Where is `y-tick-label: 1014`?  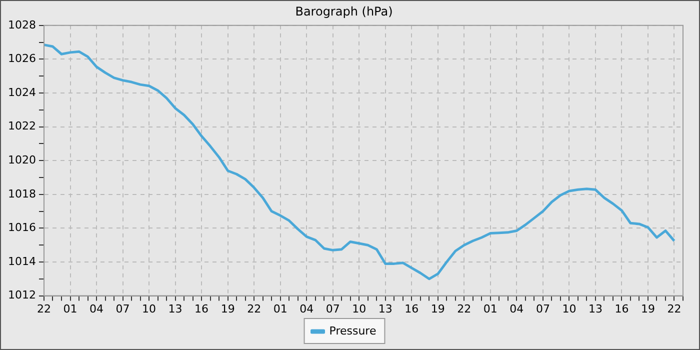 y-tick-label: 1014 is located at coordinates (22, 261).